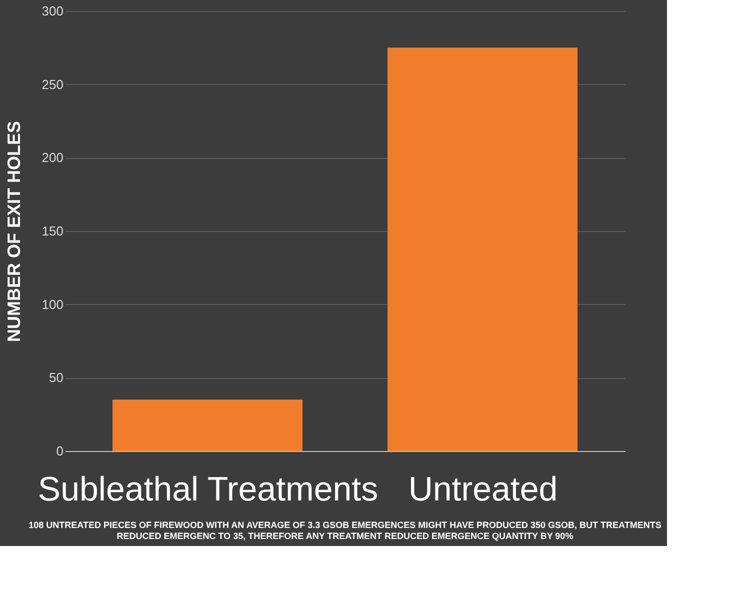 The height and width of the screenshot is (596, 738). Describe the element at coordinates (53, 231) in the screenshot. I see `y-tick-label: 150` at that location.